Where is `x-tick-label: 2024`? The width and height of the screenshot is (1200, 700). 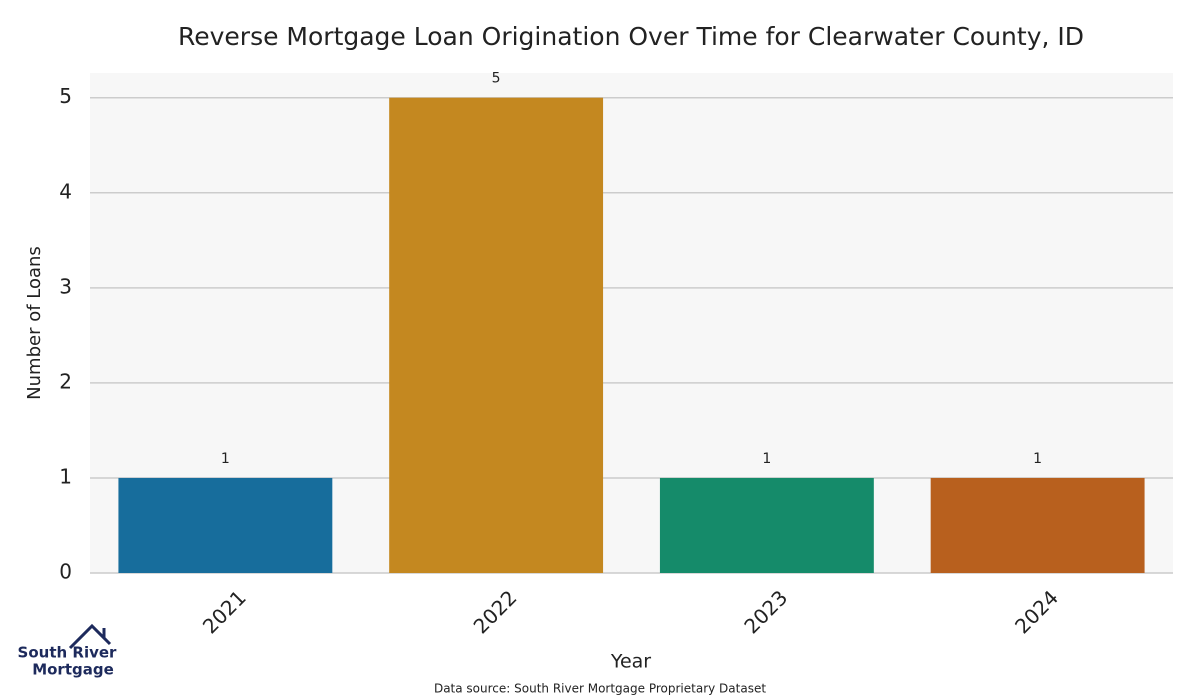 x-tick-label: 2024 is located at coordinates (1036, 611).